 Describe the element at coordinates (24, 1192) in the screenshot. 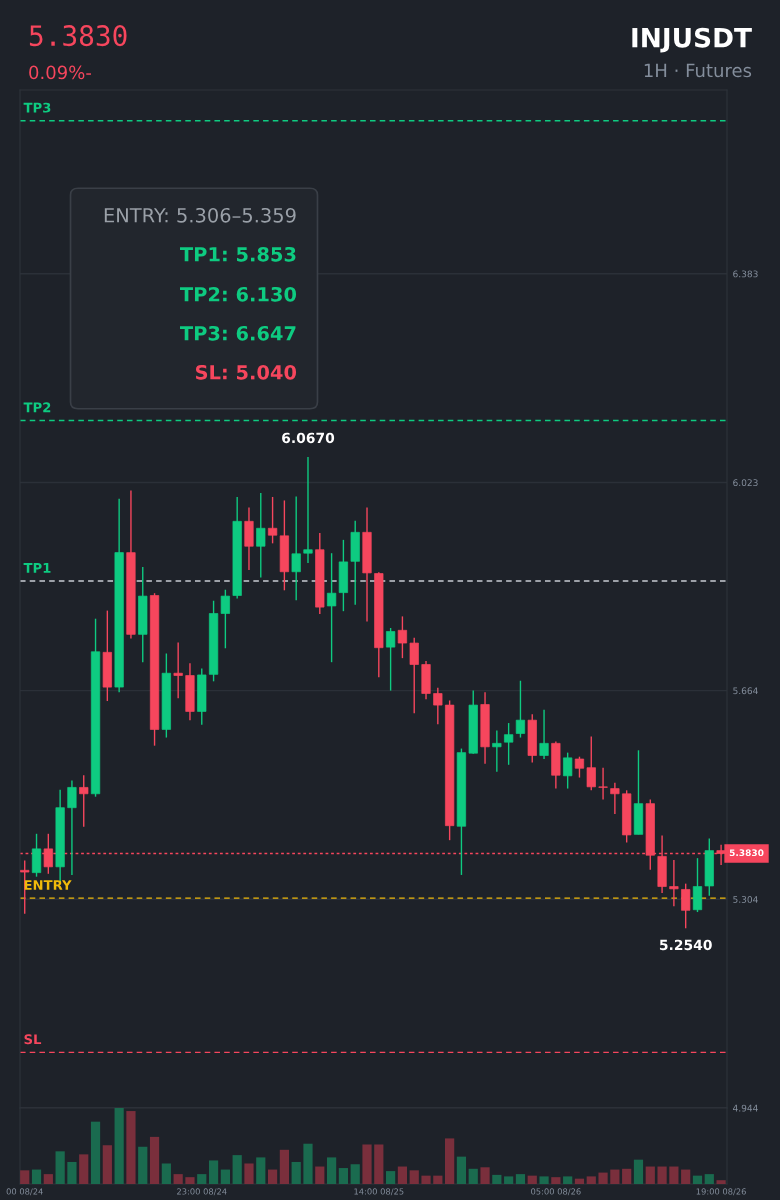

I see `x-tick-label: 00 08/24` at that location.